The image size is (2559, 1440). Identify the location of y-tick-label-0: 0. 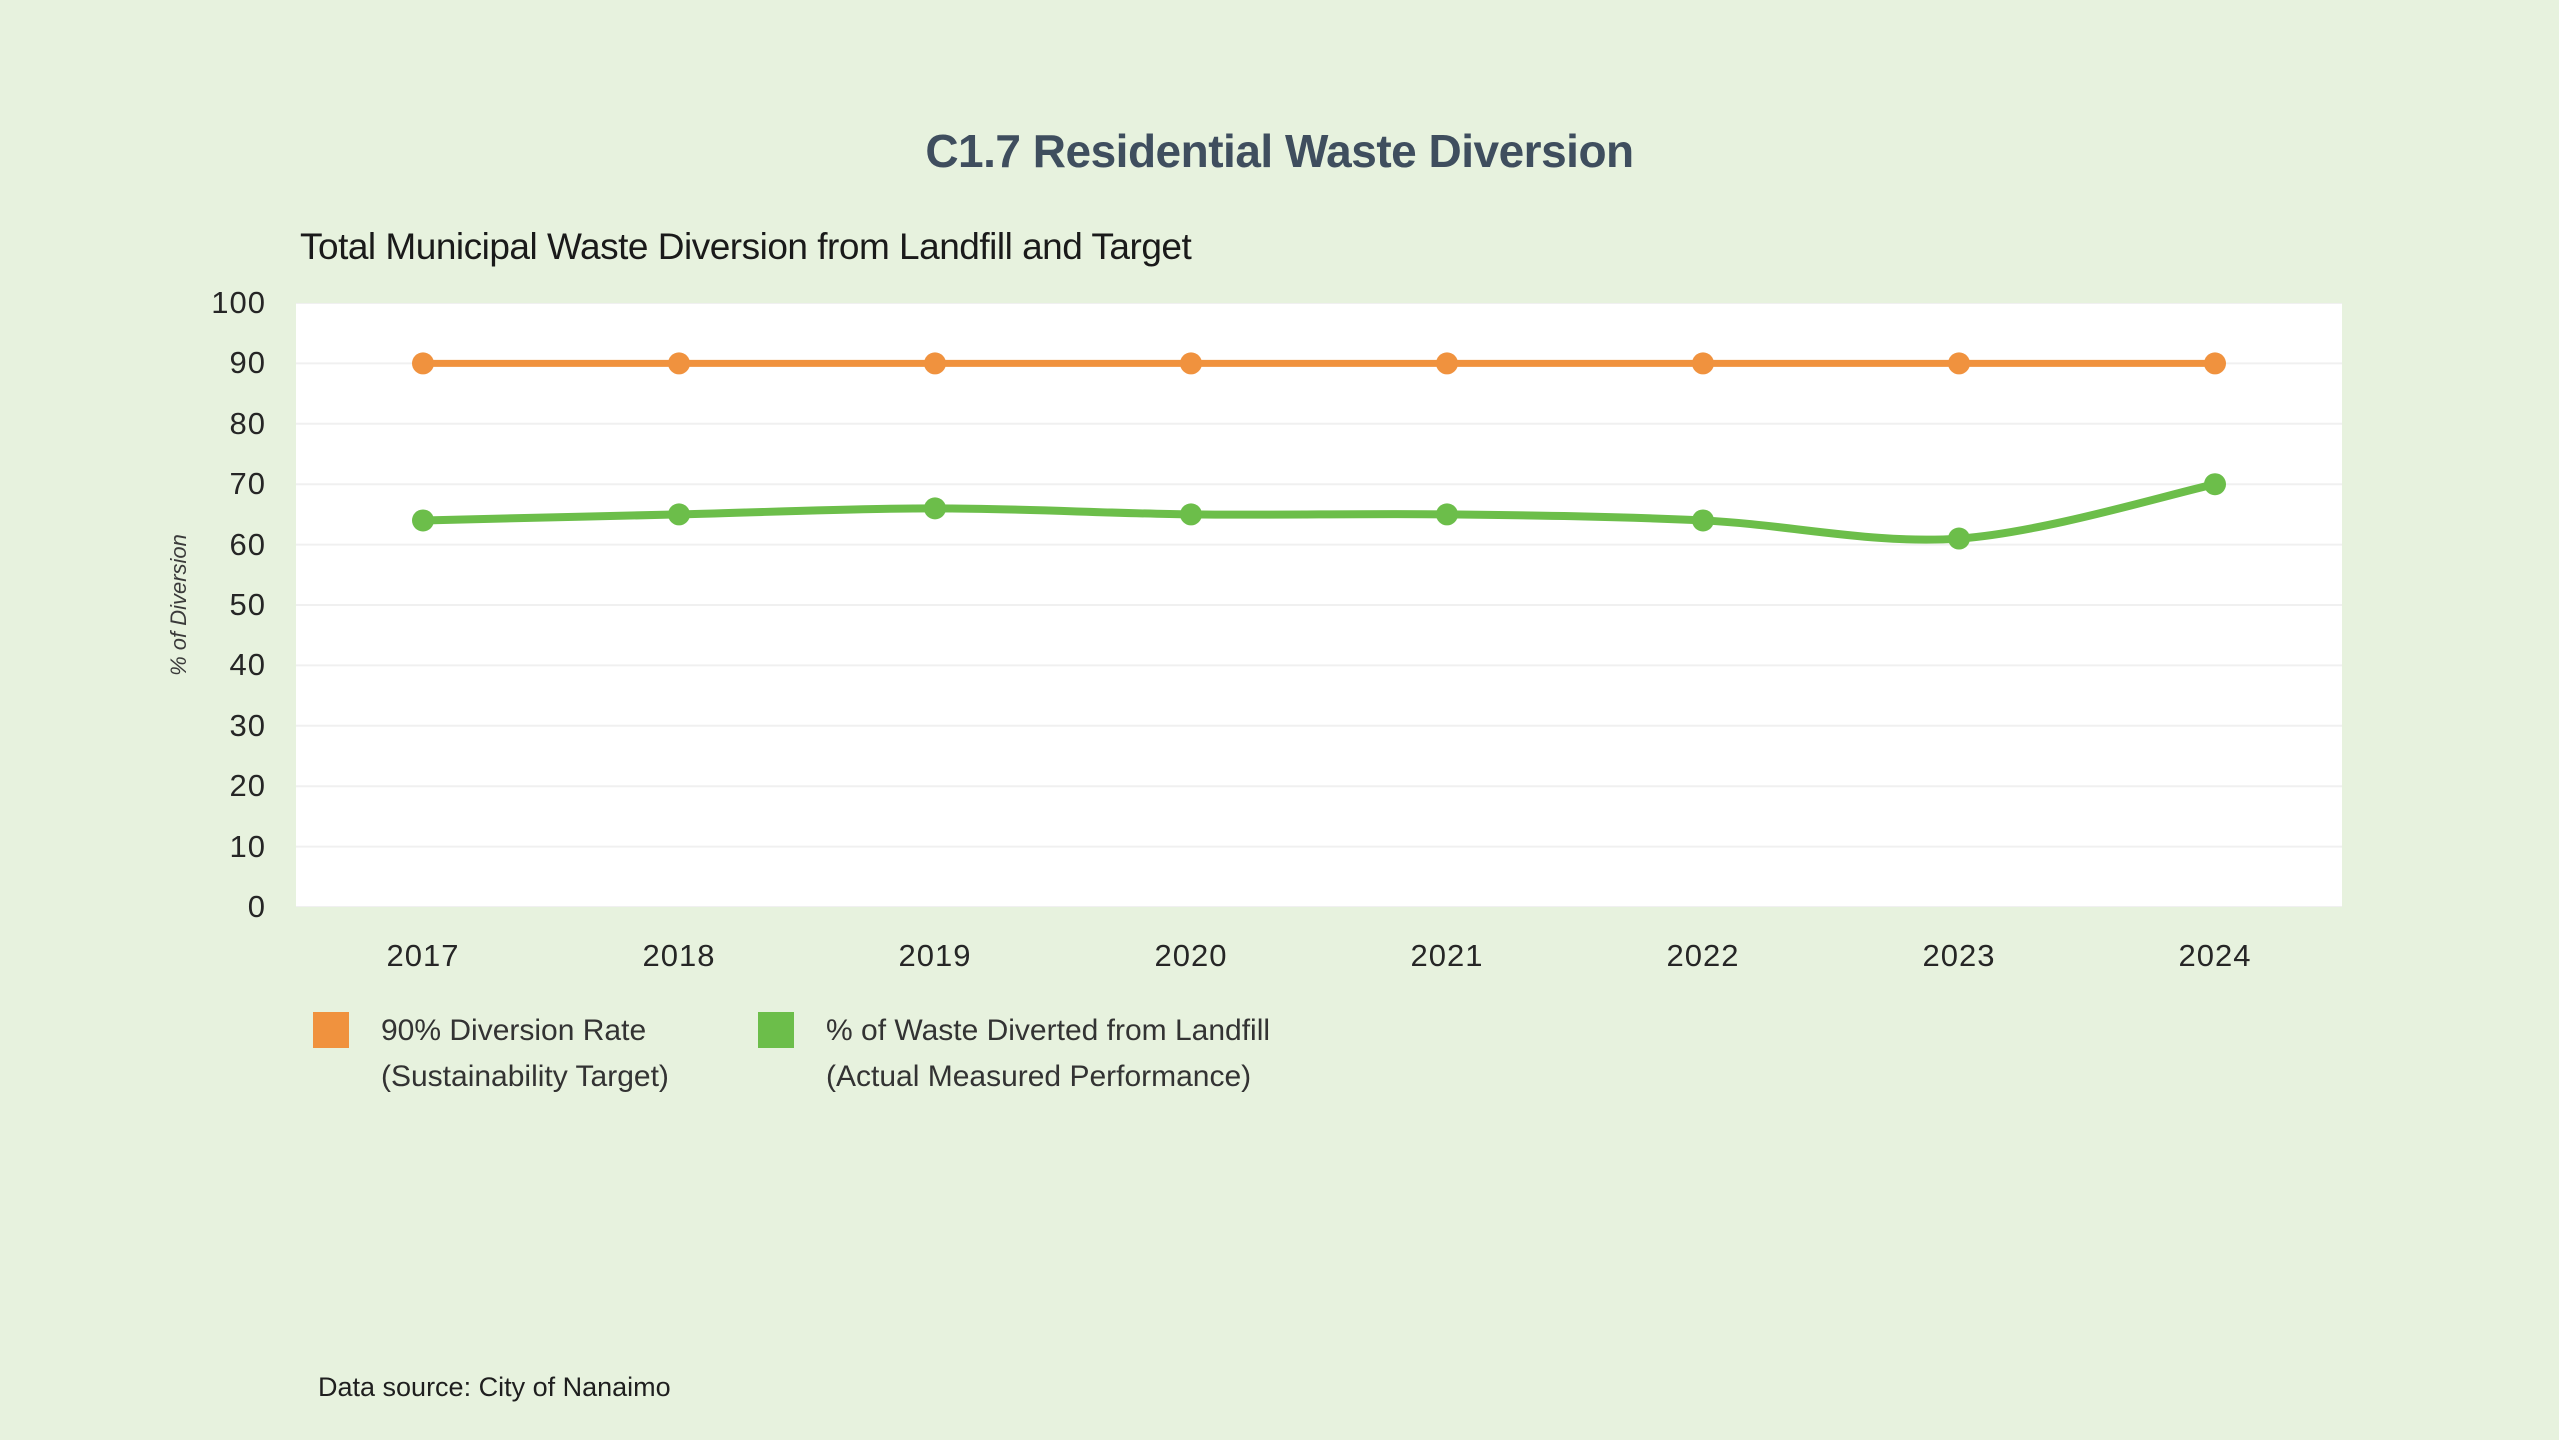
(256, 906).